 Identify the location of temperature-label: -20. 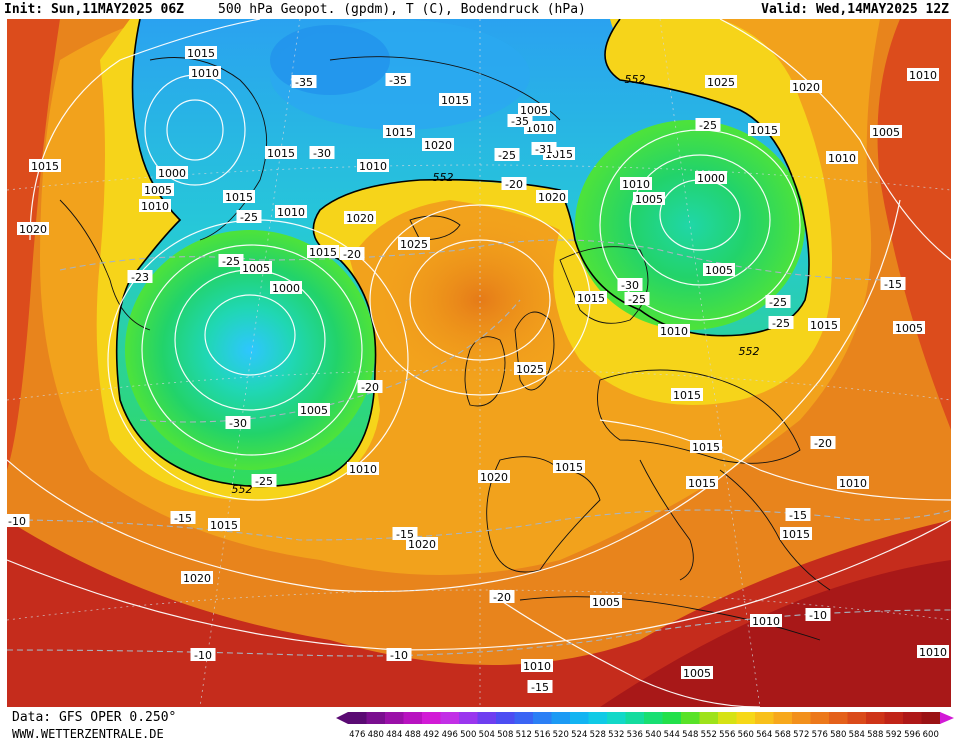
(823, 443).